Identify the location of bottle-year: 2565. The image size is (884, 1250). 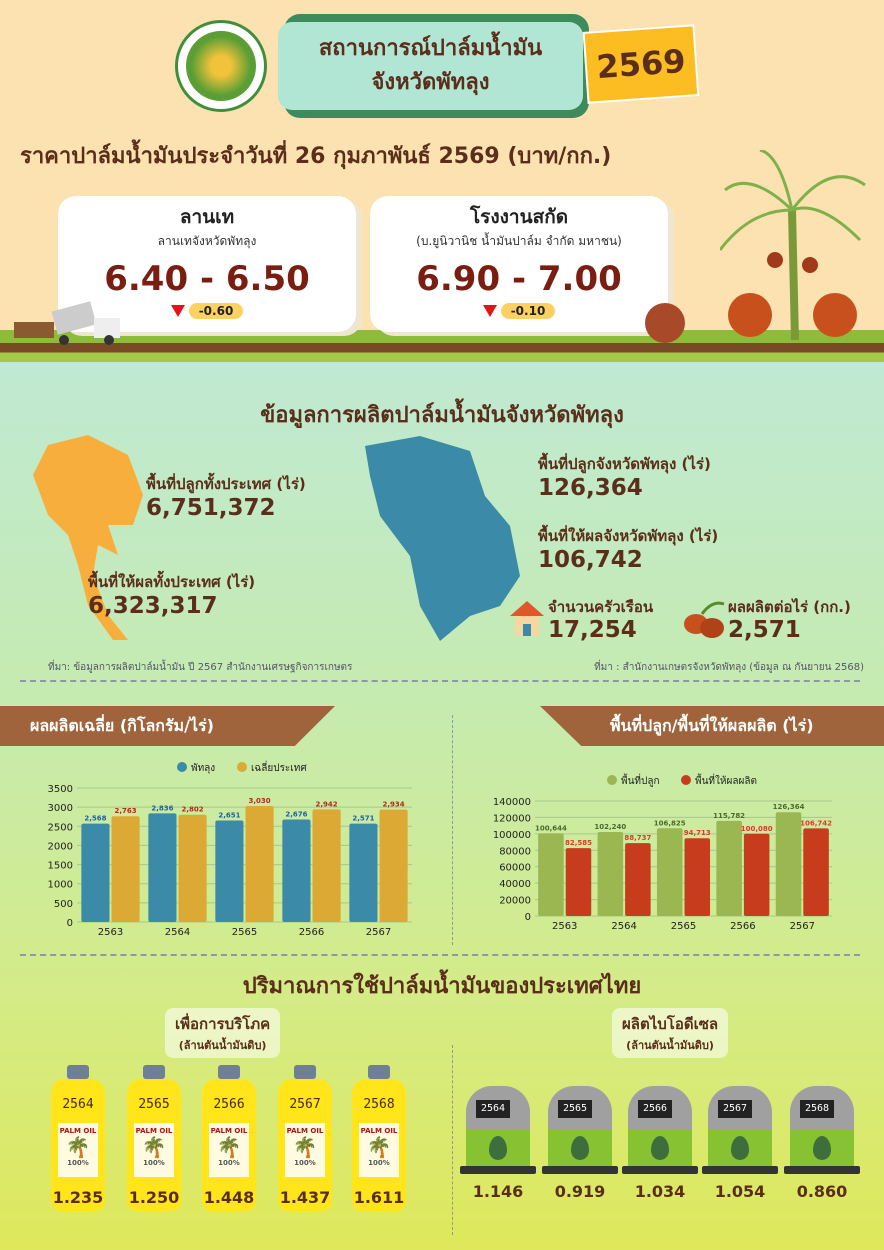
(154, 1104).